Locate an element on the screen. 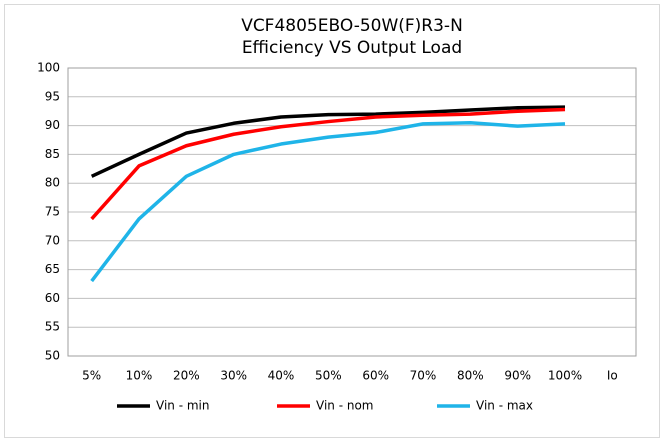 Image resolution: width=664 pixels, height=443 pixels. y-tick-label: 80 is located at coordinates (52, 183).